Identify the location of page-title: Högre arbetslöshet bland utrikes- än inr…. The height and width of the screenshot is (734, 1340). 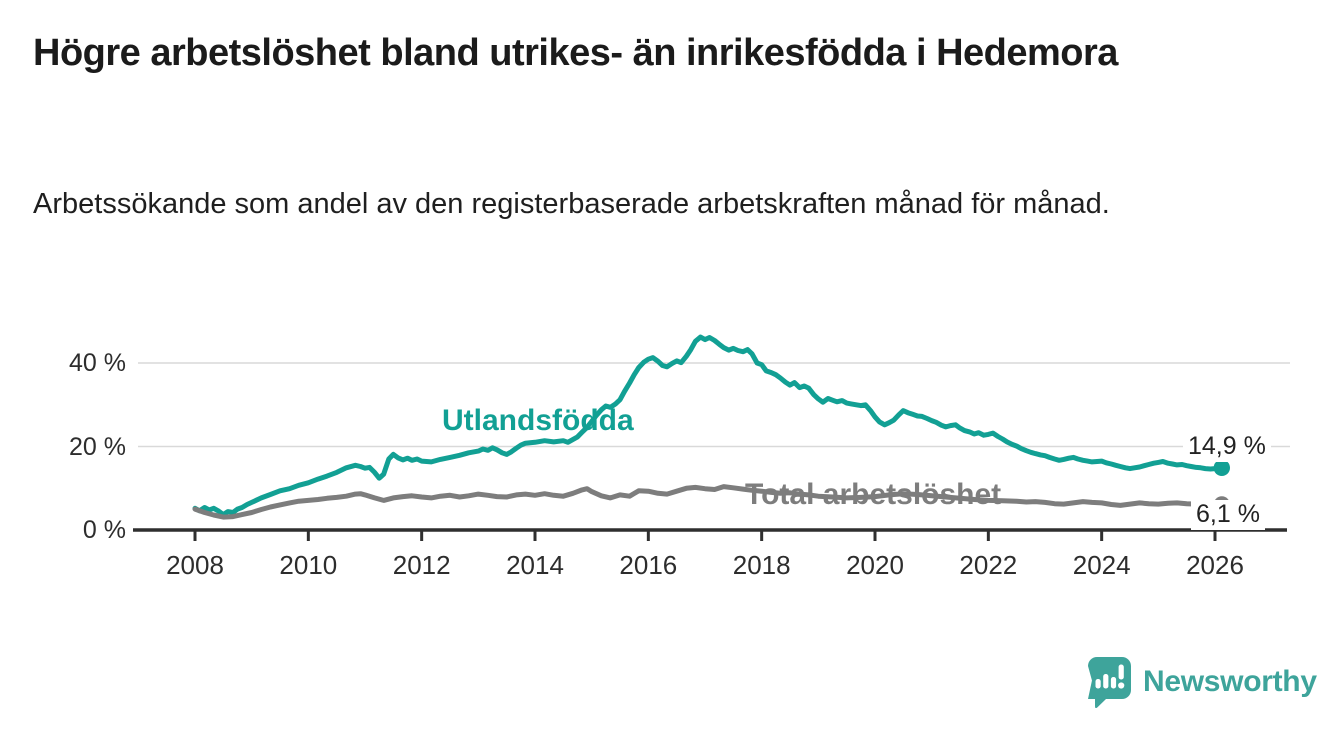
(575, 53).